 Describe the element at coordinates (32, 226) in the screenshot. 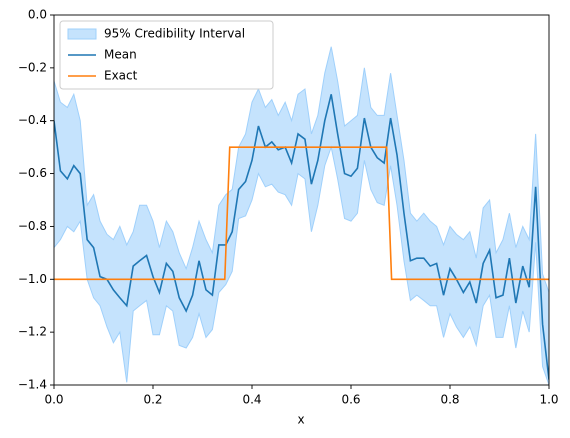

I see `y-tick-label: −0.8` at that location.